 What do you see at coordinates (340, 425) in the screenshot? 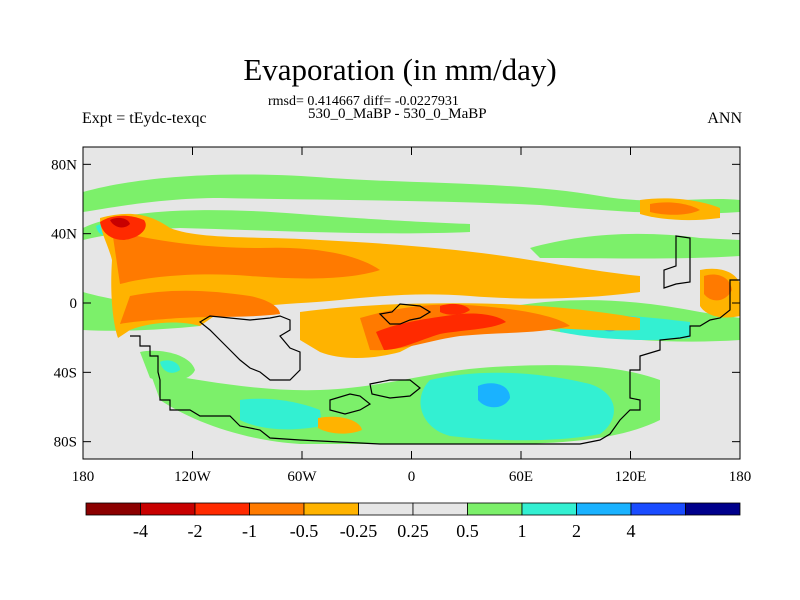
I see `contour-light-orange-south` at bounding box center [340, 425].